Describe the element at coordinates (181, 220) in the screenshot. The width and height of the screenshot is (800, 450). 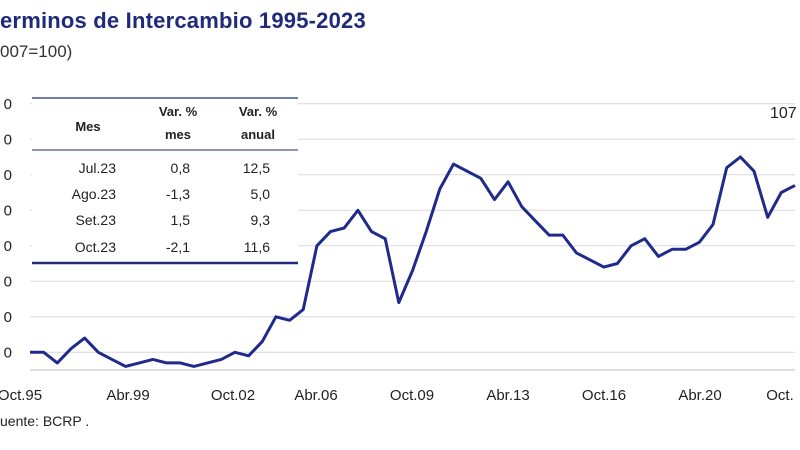
I see `table-cell: 1,5` at that location.